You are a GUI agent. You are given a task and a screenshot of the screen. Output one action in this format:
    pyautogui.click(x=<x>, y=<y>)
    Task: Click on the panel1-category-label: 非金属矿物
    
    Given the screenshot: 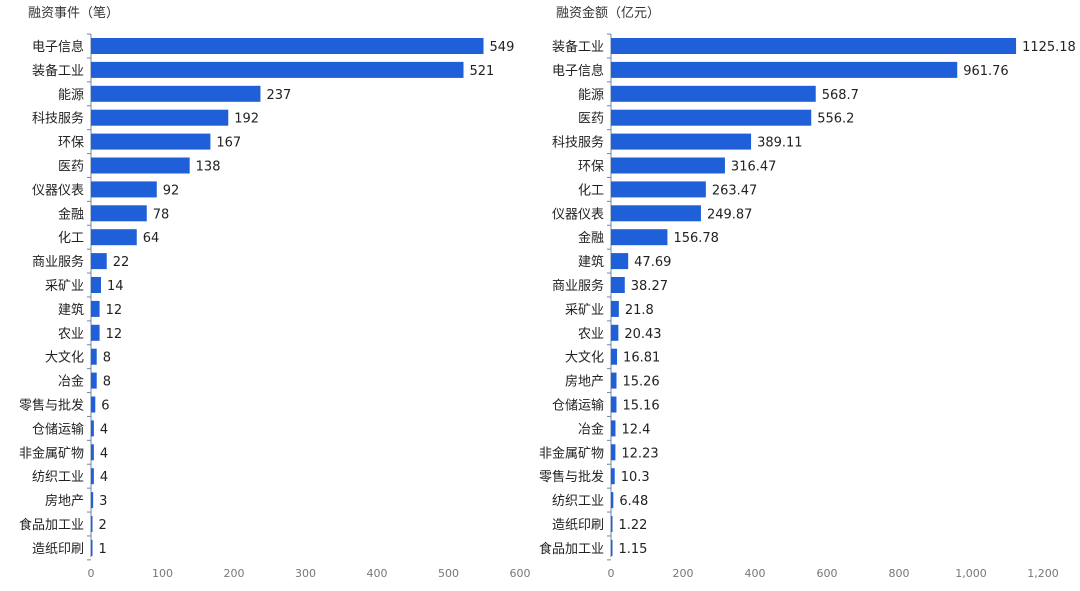 What is the action you would take?
    pyautogui.click(x=51, y=453)
    